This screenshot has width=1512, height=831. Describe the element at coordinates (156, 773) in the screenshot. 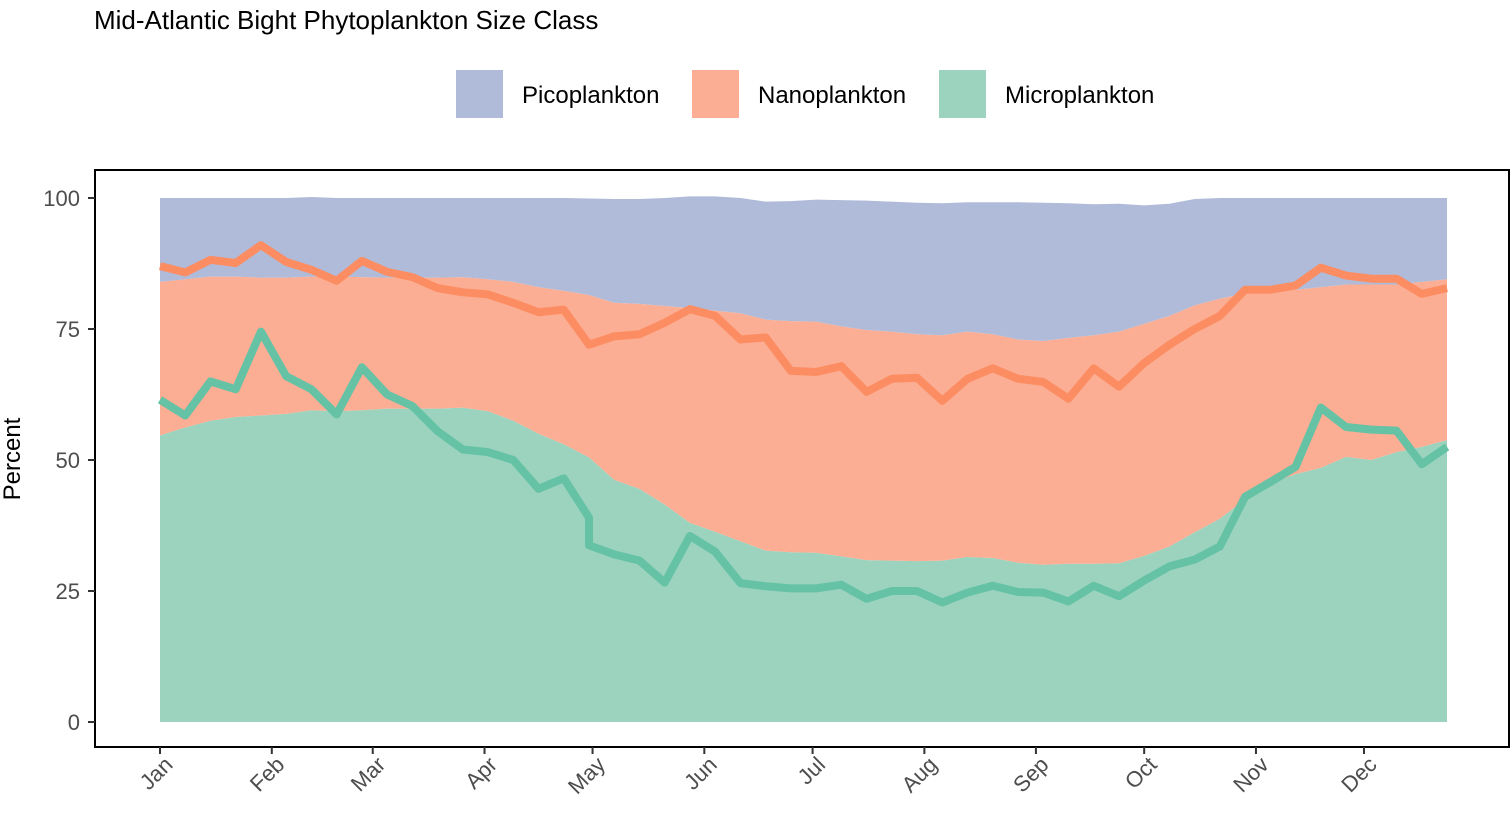

I see `x-tick-label-jan: Jan` at that location.